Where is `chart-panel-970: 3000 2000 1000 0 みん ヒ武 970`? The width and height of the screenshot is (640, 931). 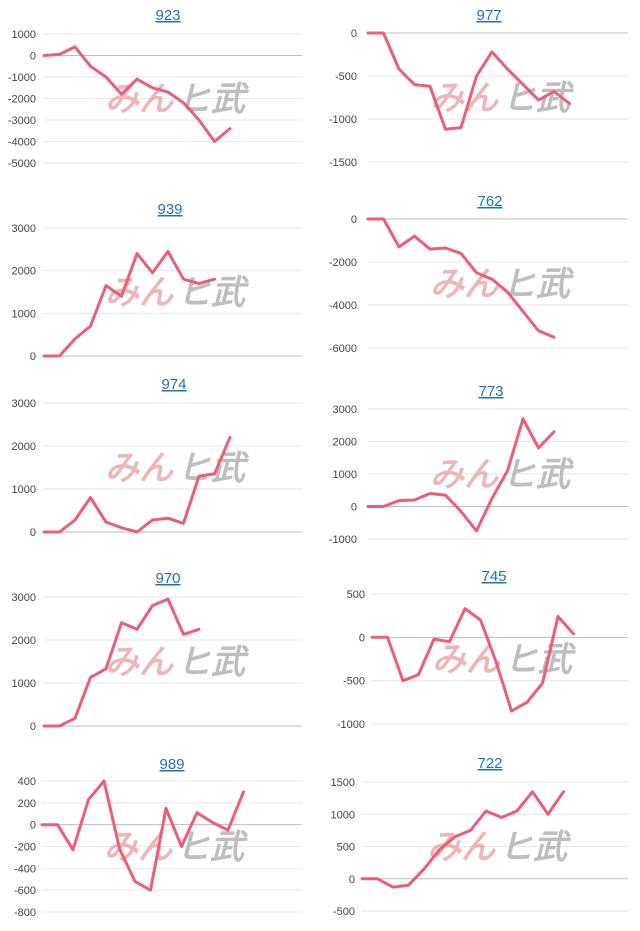 chart-panel-970: 3000 2000 1000 0 みん ヒ武 970 is located at coordinates (157, 651).